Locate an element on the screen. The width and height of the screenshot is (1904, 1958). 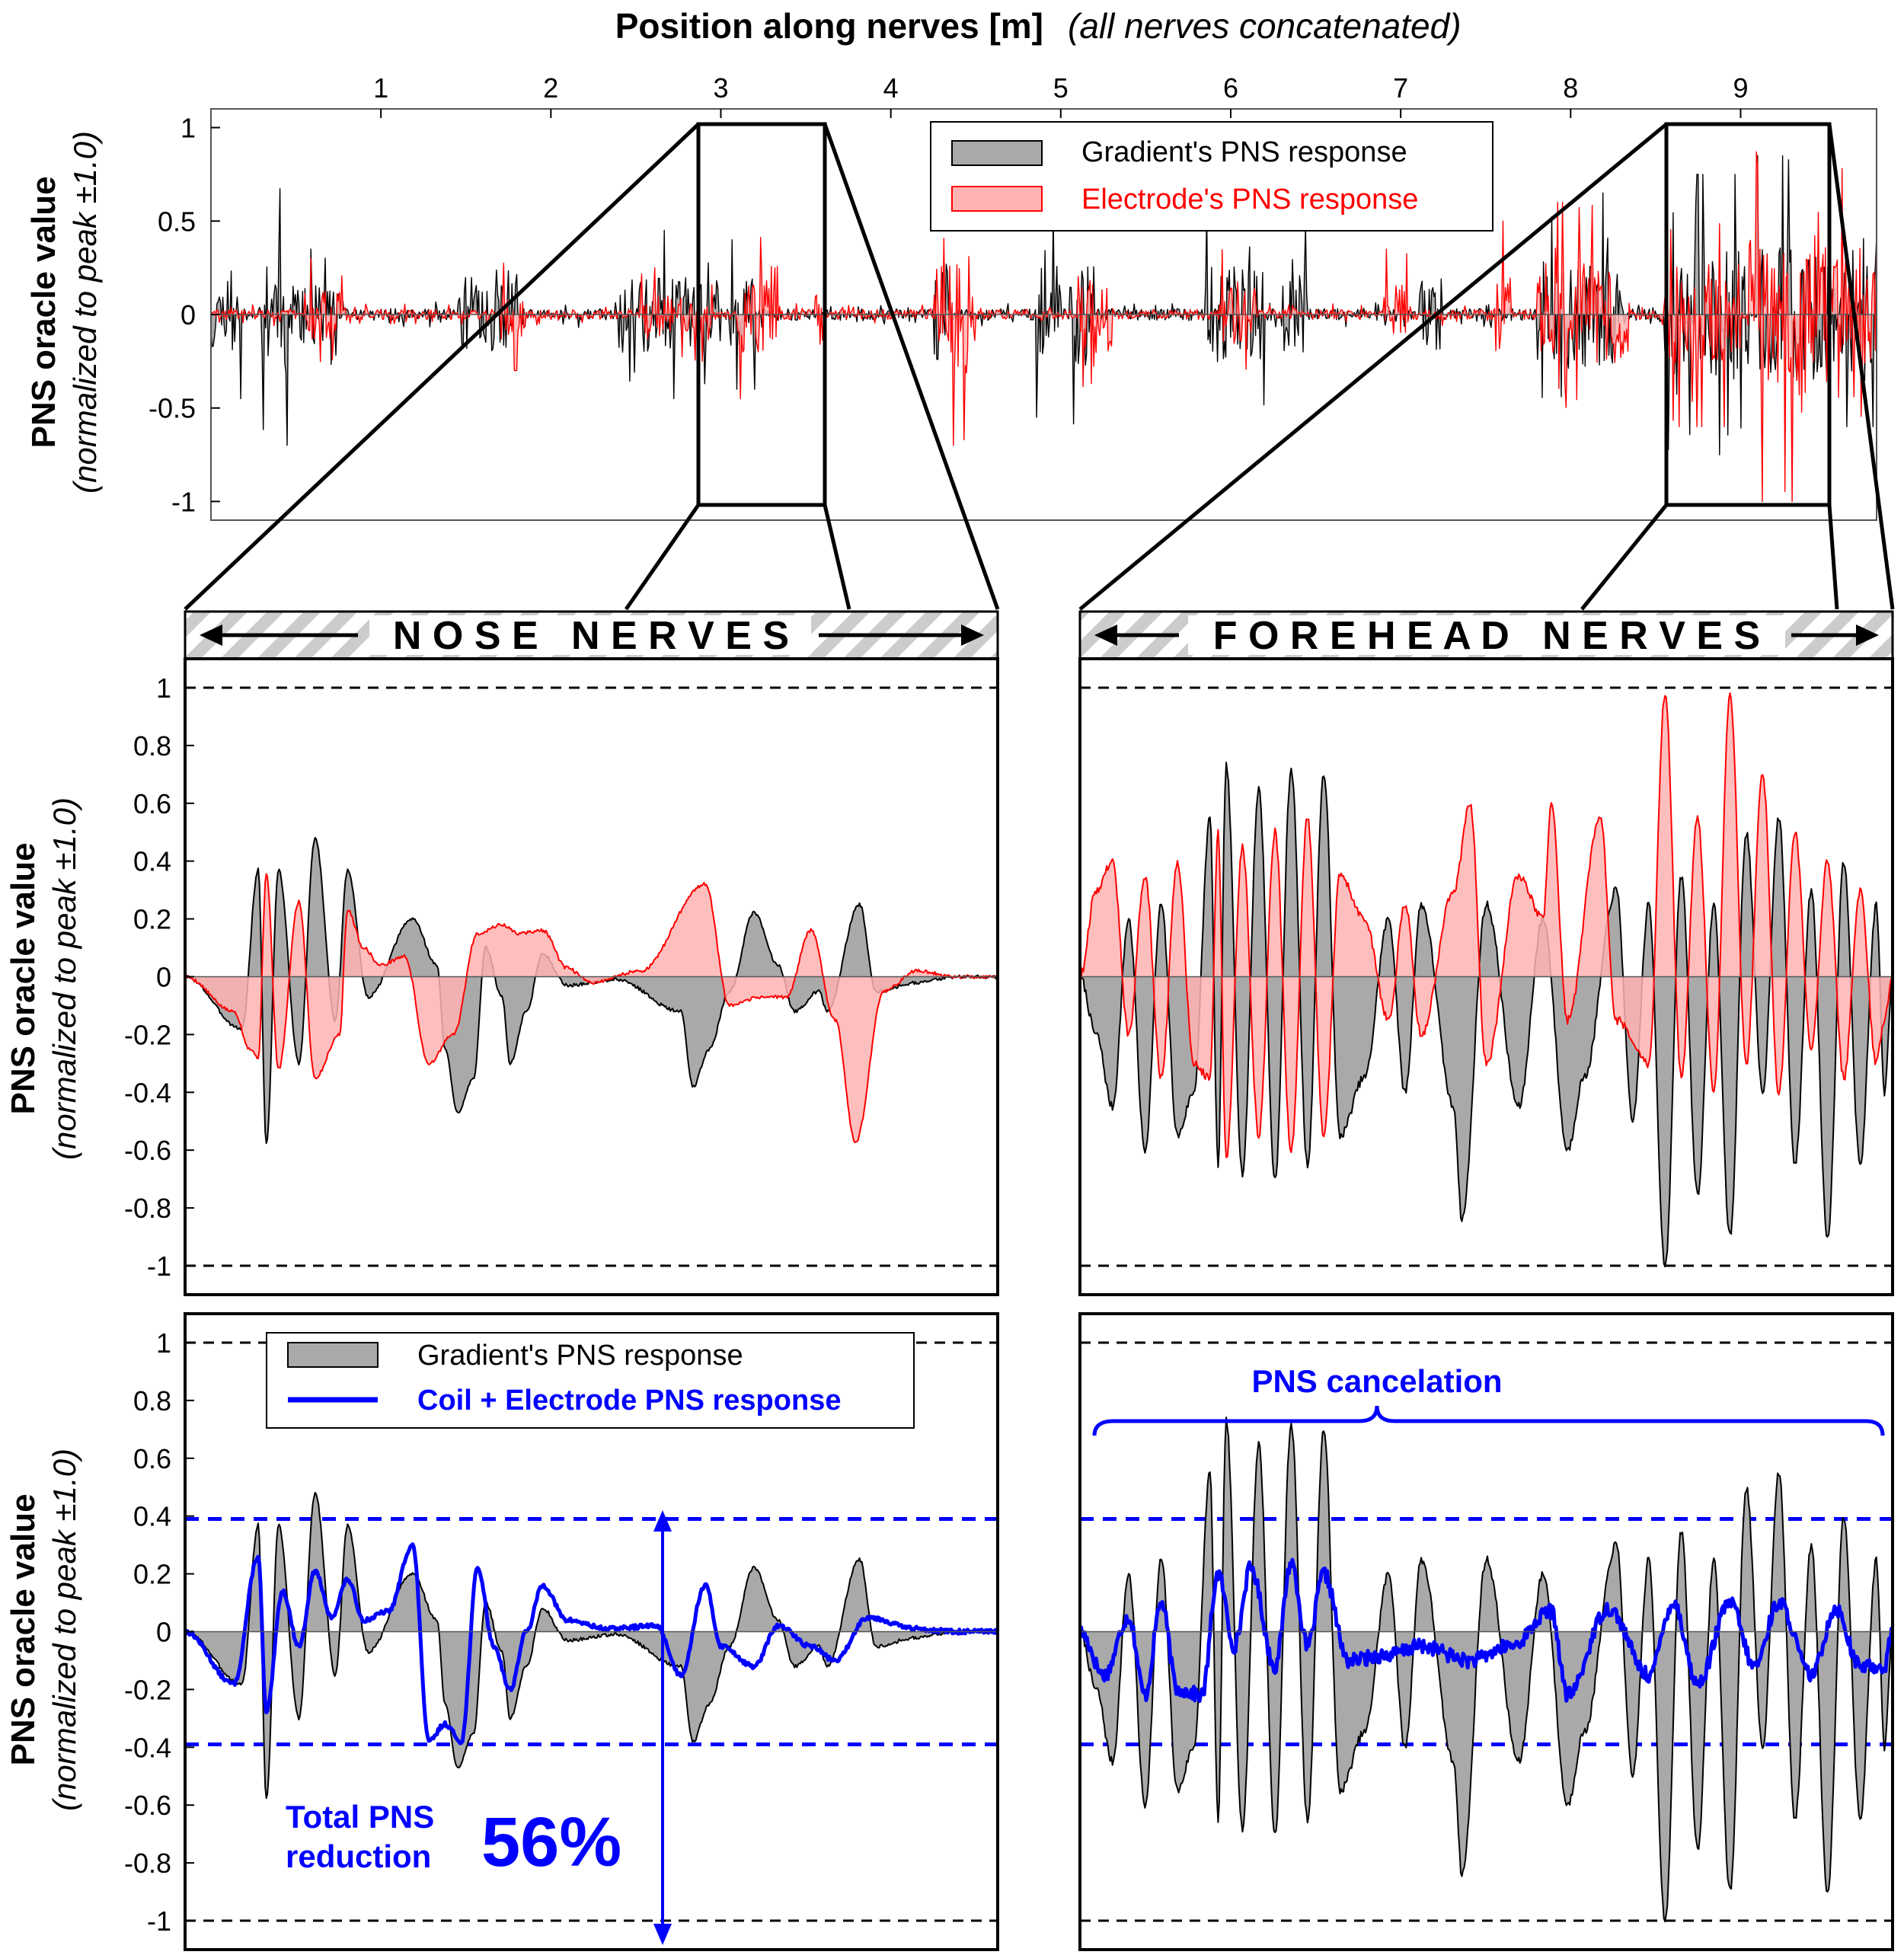
nose-combined-ytick-label: 0.8 is located at coordinates (152, 1401).